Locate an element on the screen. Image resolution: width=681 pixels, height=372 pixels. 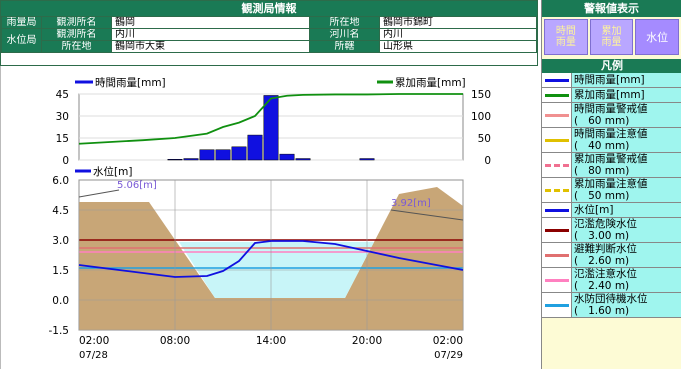
value-name-1: 鶴岡 is located at coordinates (210, 22).